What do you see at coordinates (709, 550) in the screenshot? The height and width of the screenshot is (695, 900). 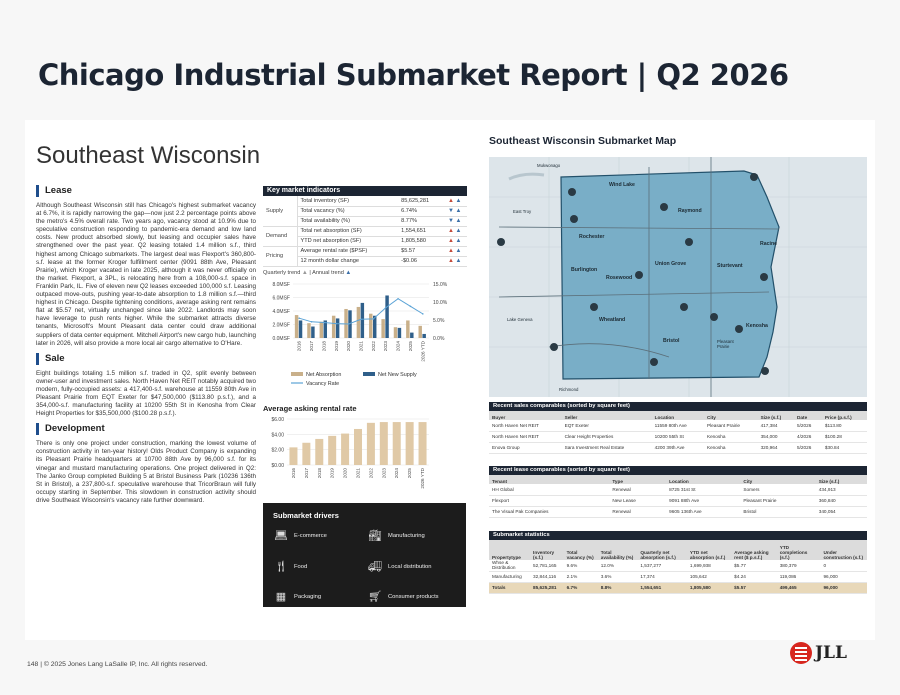 I see `column-header: YTD net absorption (s.f.)` at bounding box center [709, 550].